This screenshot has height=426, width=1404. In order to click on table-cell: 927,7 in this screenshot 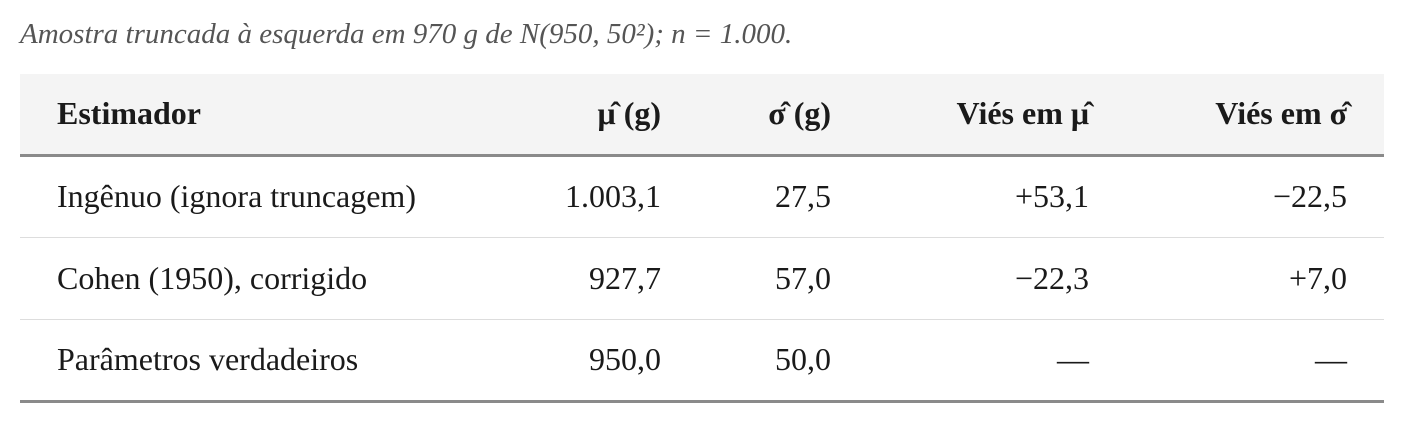, I will do `click(625, 277)`.